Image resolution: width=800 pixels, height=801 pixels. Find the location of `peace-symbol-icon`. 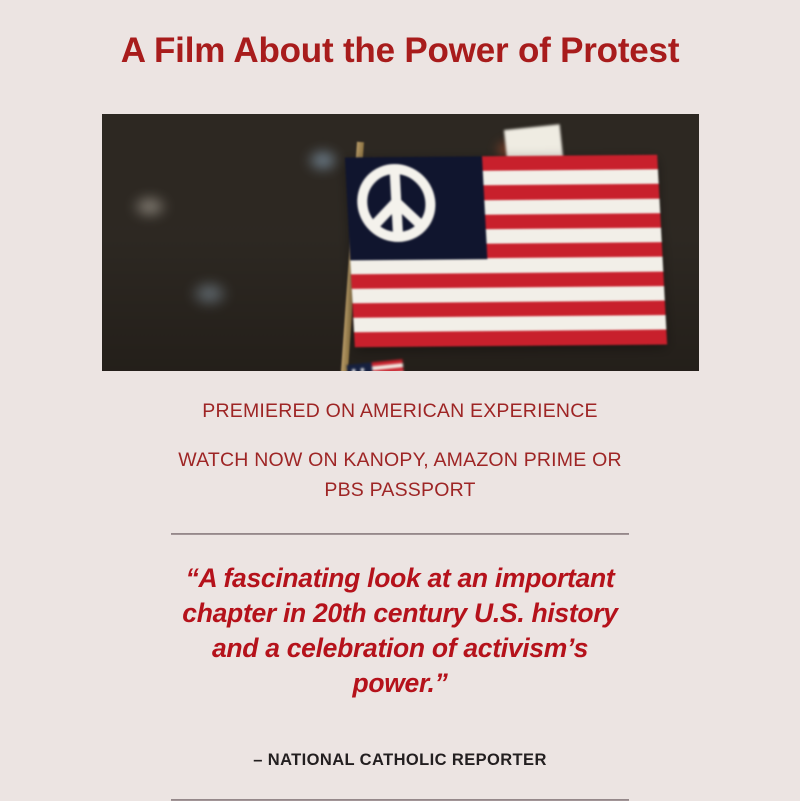

peace-symbol-icon is located at coordinates (395, 203).